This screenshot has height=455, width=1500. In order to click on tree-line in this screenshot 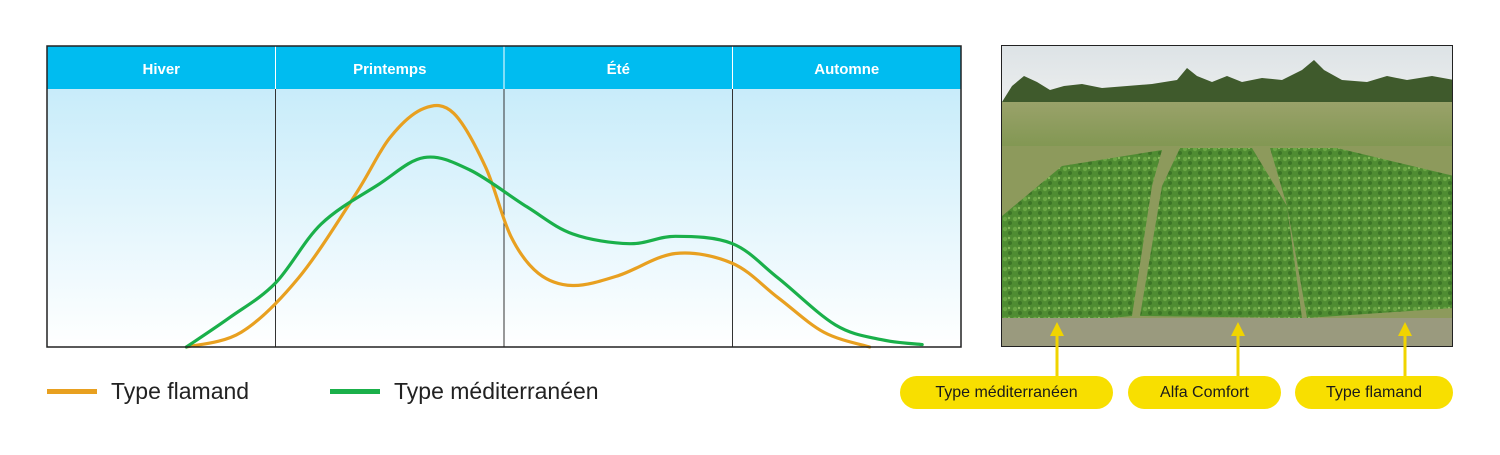, I will do `click(1227, 83)`.